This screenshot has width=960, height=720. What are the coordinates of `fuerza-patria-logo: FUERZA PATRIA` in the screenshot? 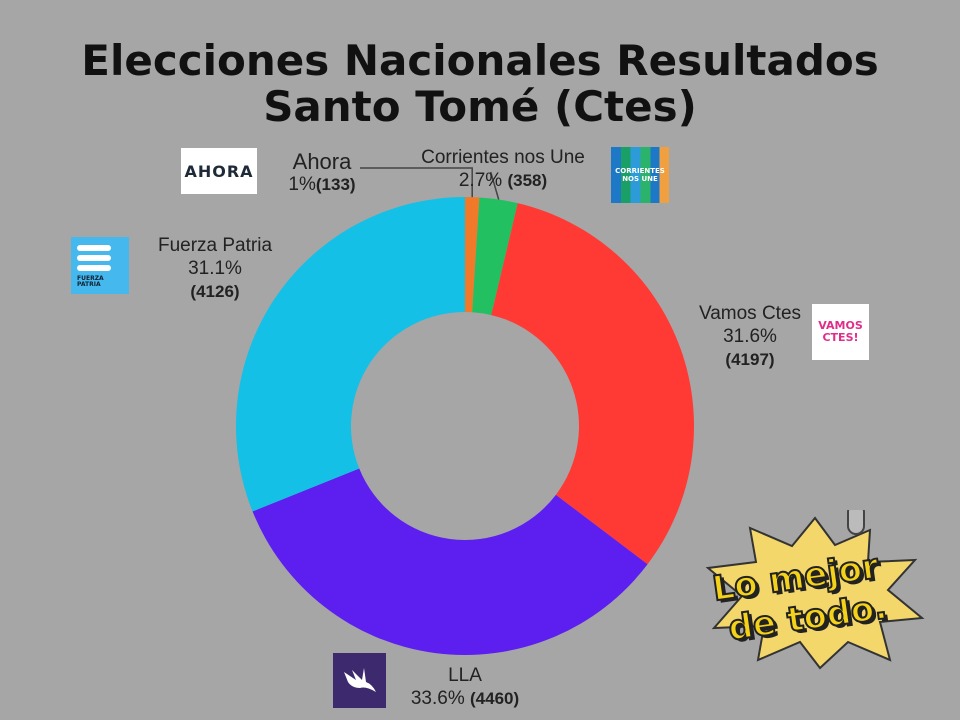 It's located at (100, 265).